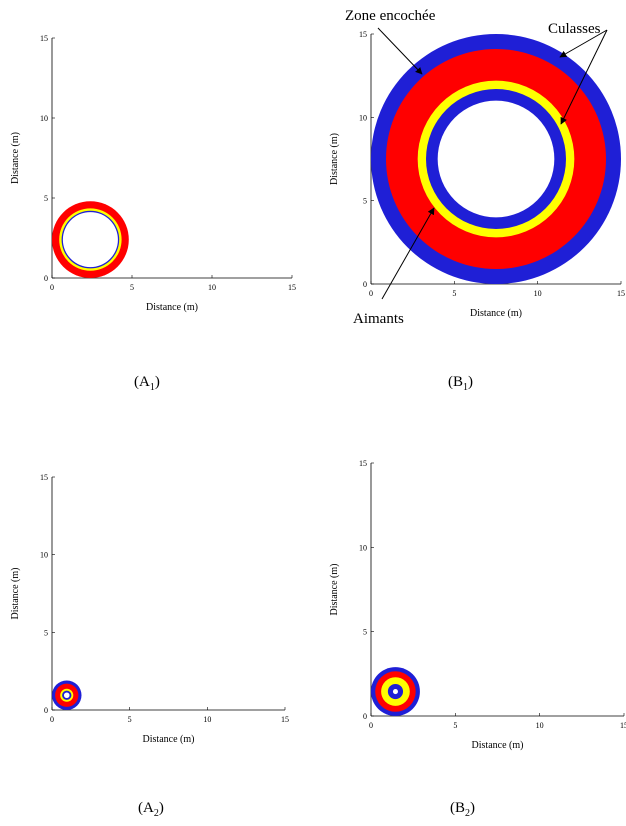 Image resolution: width=626 pixels, height=826 pixels. I want to click on caption-a2-main: (A, so click(146, 808).